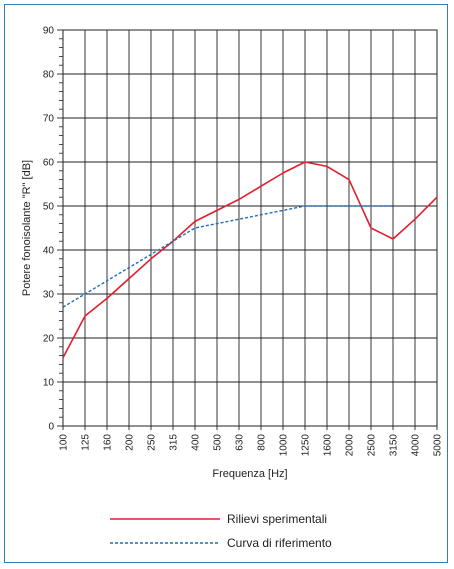 This screenshot has width=454, height=569. What do you see at coordinates (49, 251) in the screenshot?
I see `y-tick-label: 40` at bounding box center [49, 251].